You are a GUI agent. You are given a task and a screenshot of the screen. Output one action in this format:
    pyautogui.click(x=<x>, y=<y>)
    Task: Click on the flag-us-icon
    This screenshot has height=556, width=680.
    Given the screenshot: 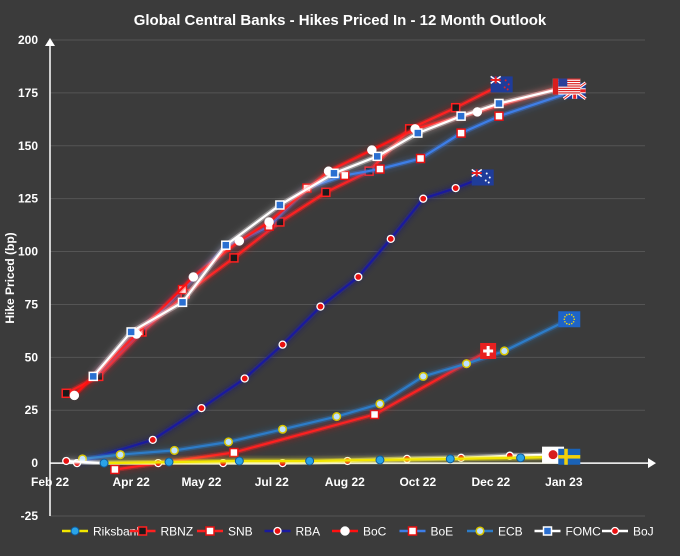 What is the action you would take?
    pyautogui.click(x=569, y=86)
    